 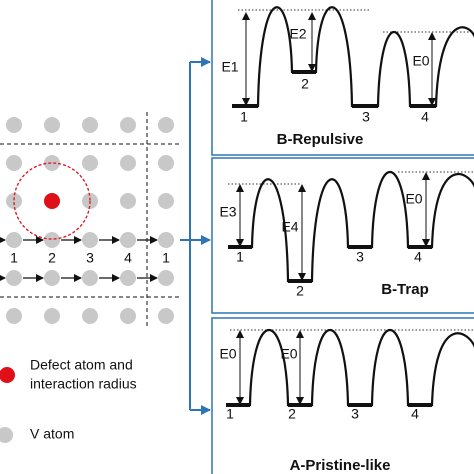 What do you see at coordinates (229, 67) in the screenshot?
I see `energy-label: E1` at bounding box center [229, 67].